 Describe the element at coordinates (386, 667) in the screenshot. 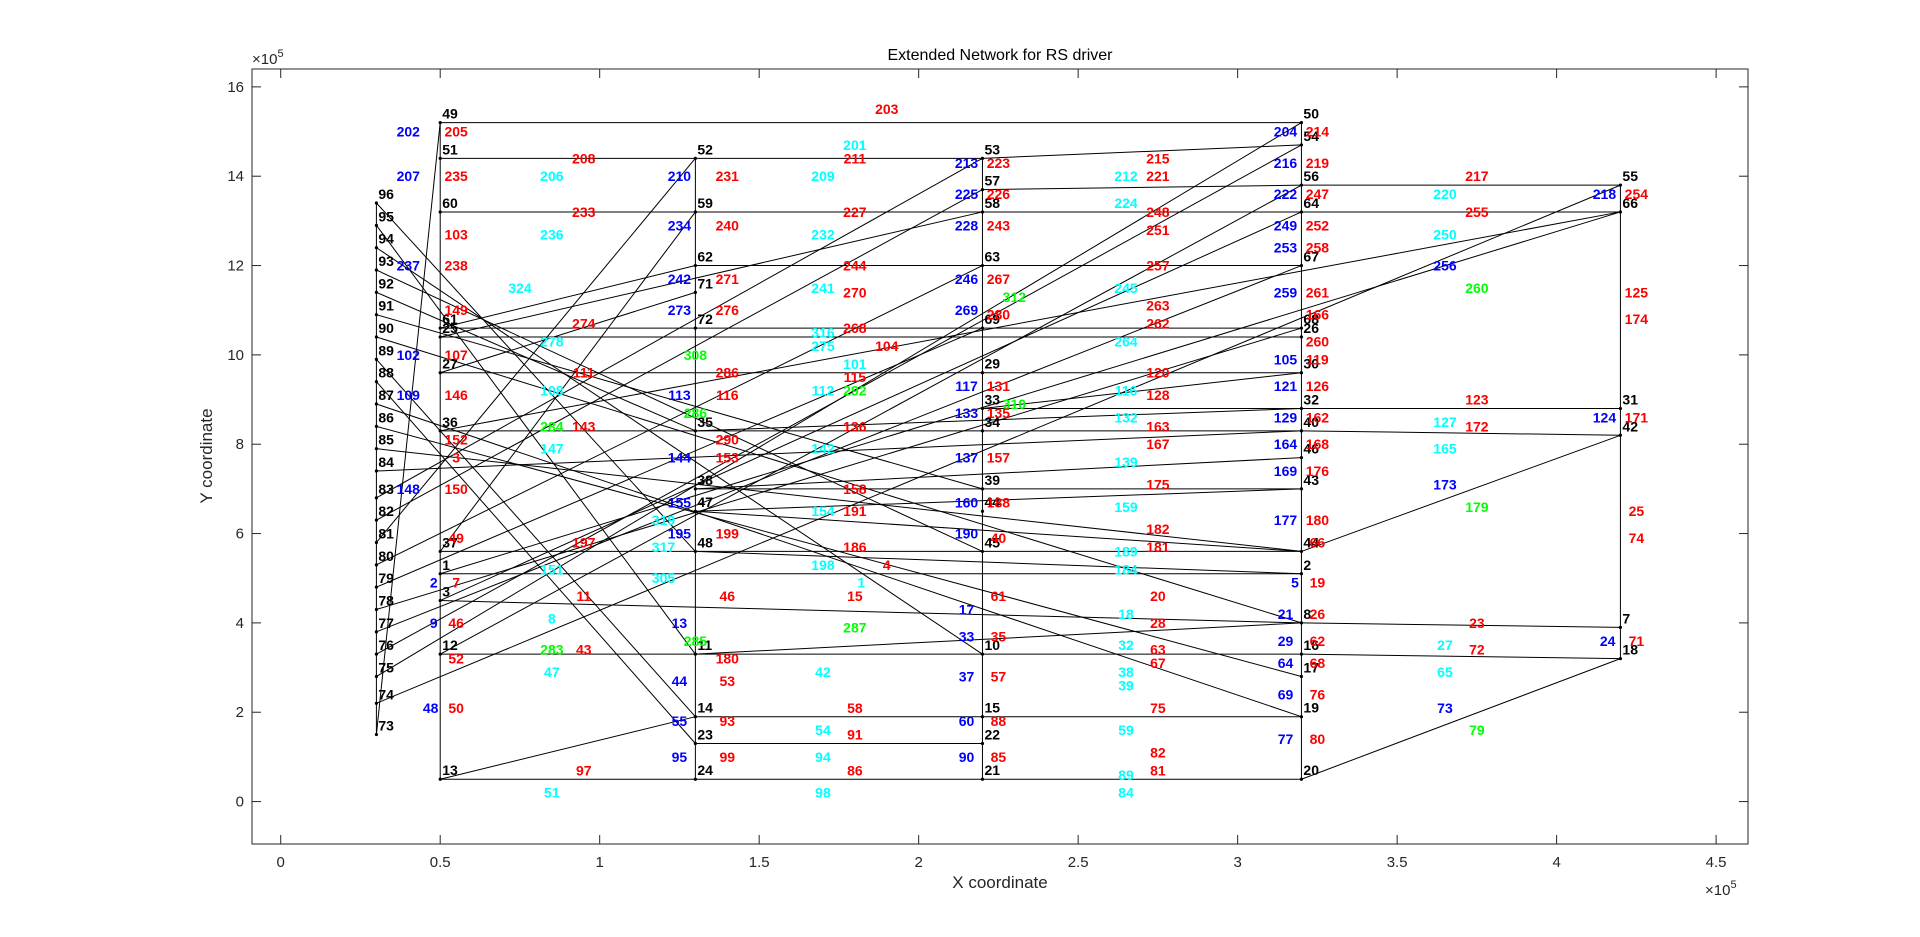

I see `node-label: 75` at that location.